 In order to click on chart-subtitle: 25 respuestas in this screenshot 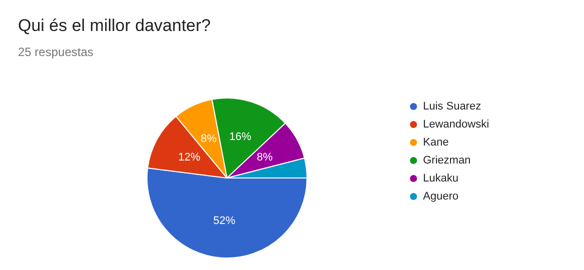, I will do `click(56, 52)`.